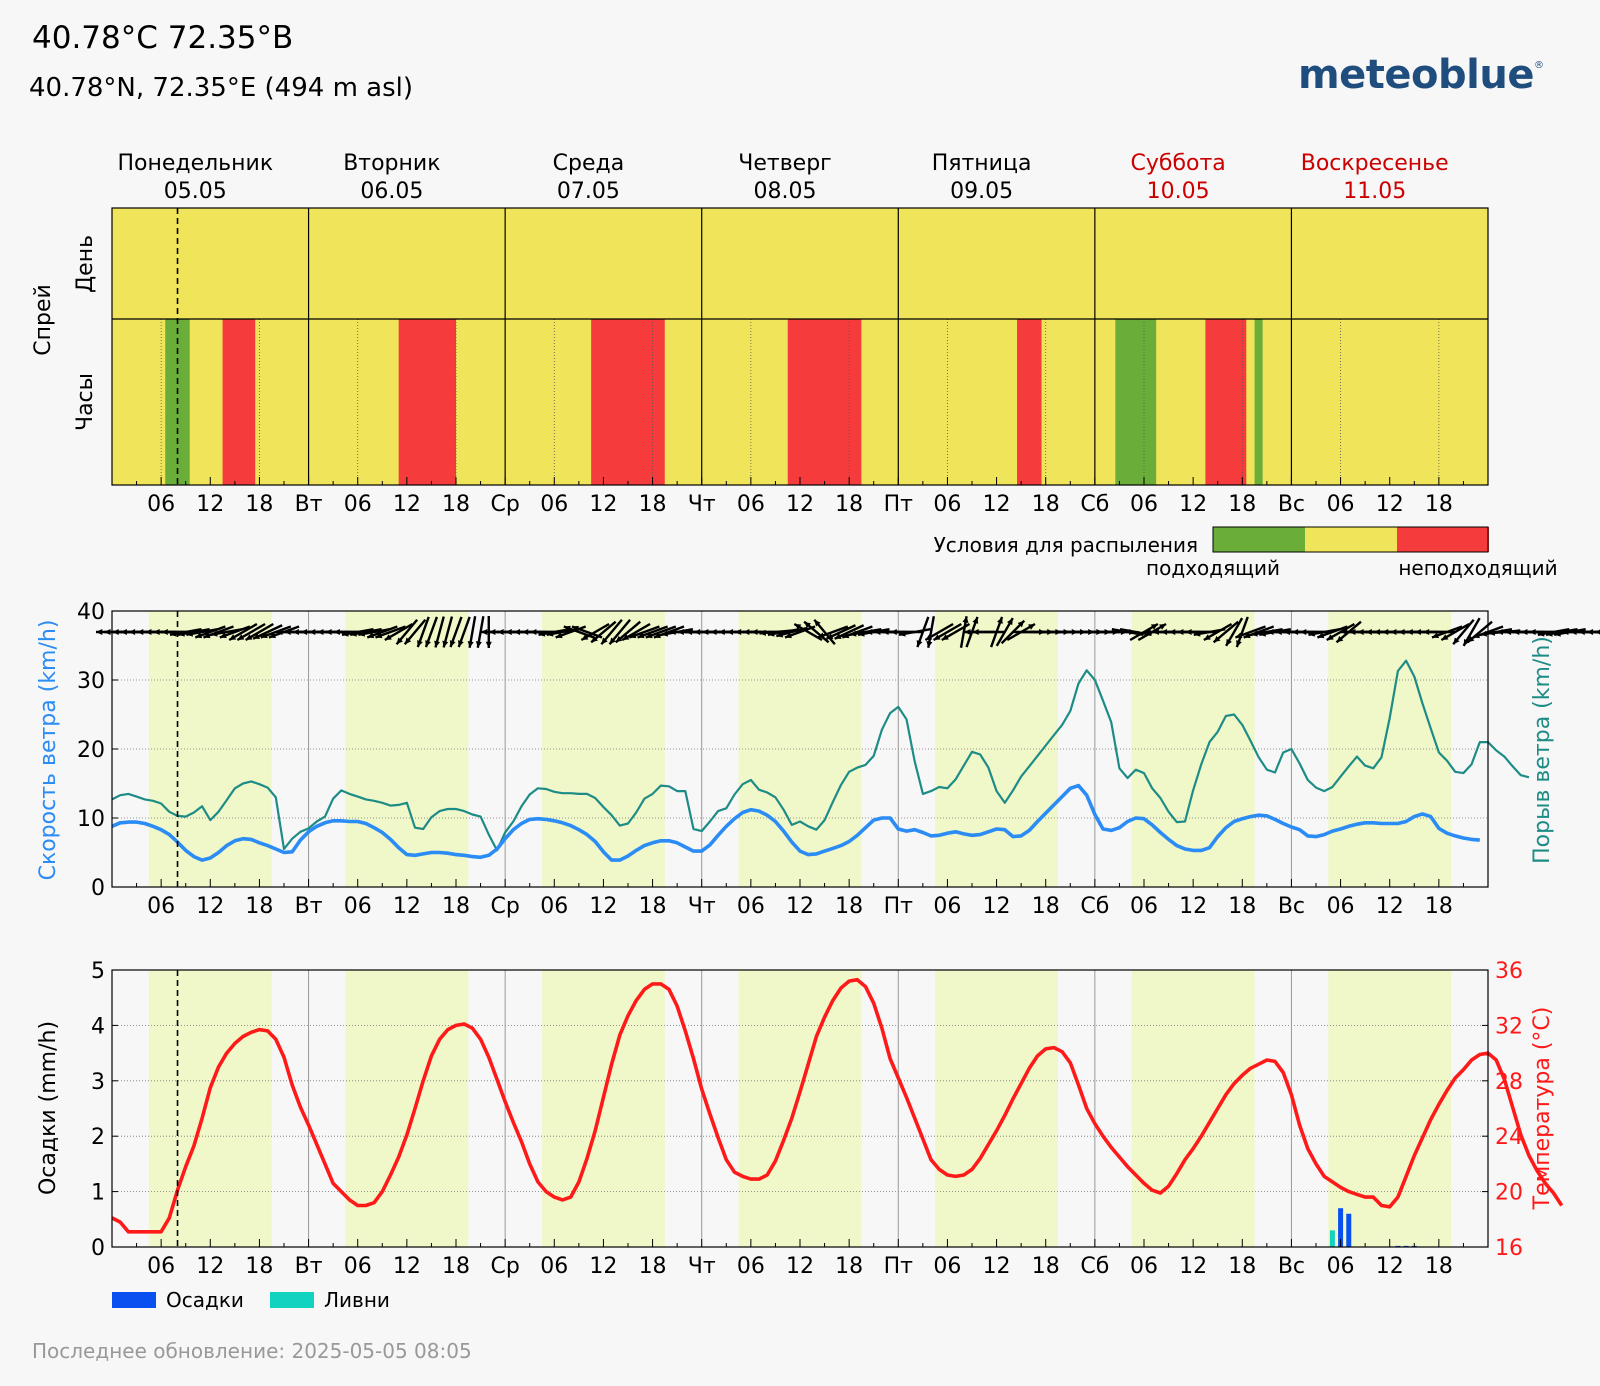 The height and width of the screenshot is (1386, 1600). What do you see at coordinates (1509, 1026) in the screenshot?
I see `temp-y-tick-label: 32` at bounding box center [1509, 1026].